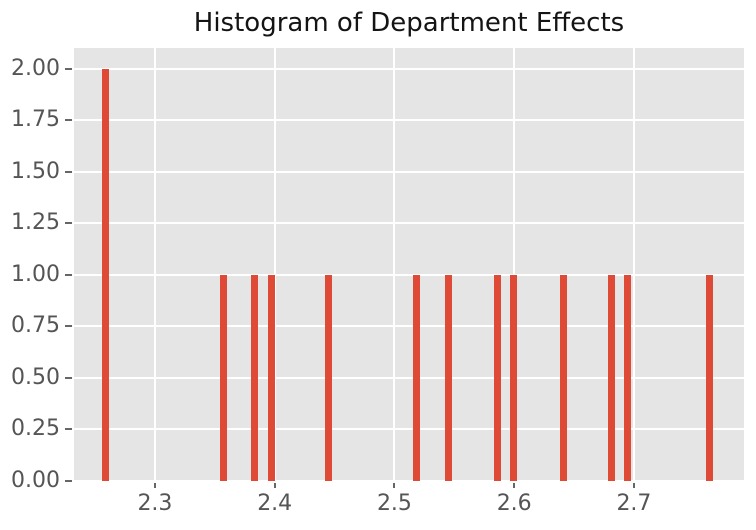  Describe the element at coordinates (35, 120) in the screenshot. I see `y-tick-label: 1.75` at that location.